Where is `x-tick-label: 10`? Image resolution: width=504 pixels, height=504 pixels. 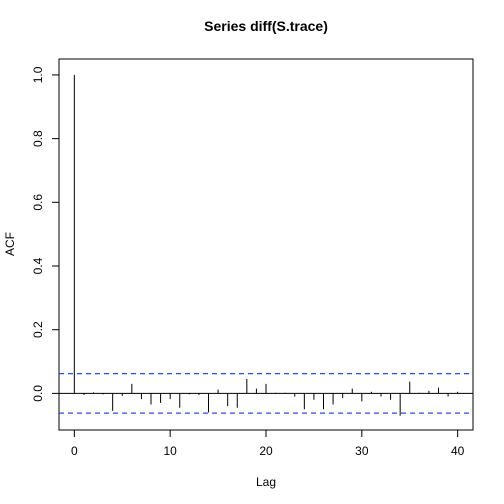
x-tick-label: 10 is located at coordinates (170, 451).